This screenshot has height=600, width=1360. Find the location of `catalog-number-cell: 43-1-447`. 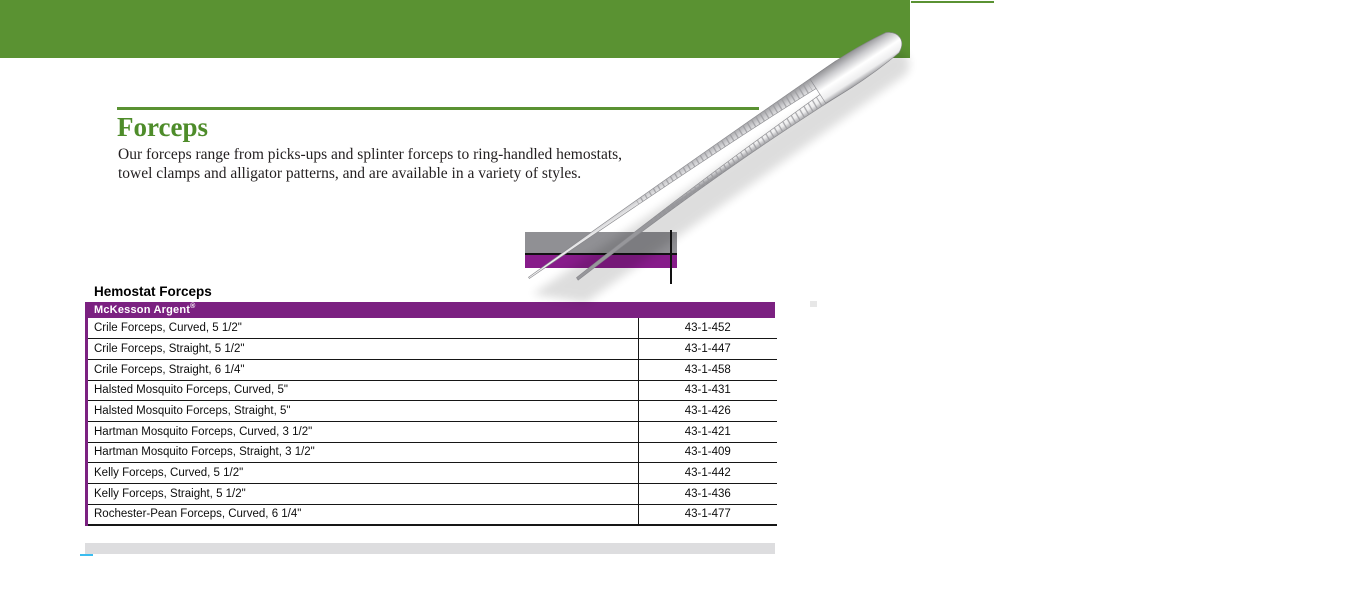

catalog-number-cell: 43-1-447 is located at coordinates (707, 349).